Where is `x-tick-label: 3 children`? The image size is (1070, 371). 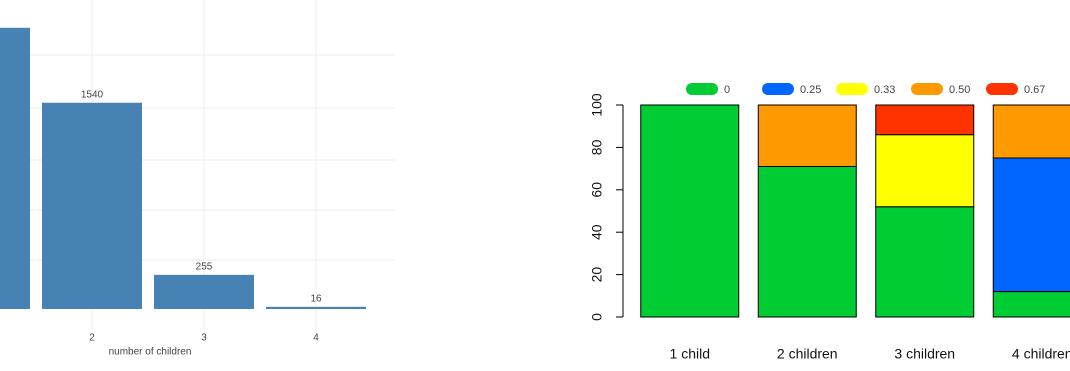
x-tick-label: 3 children is located at coordinates (924, 354).